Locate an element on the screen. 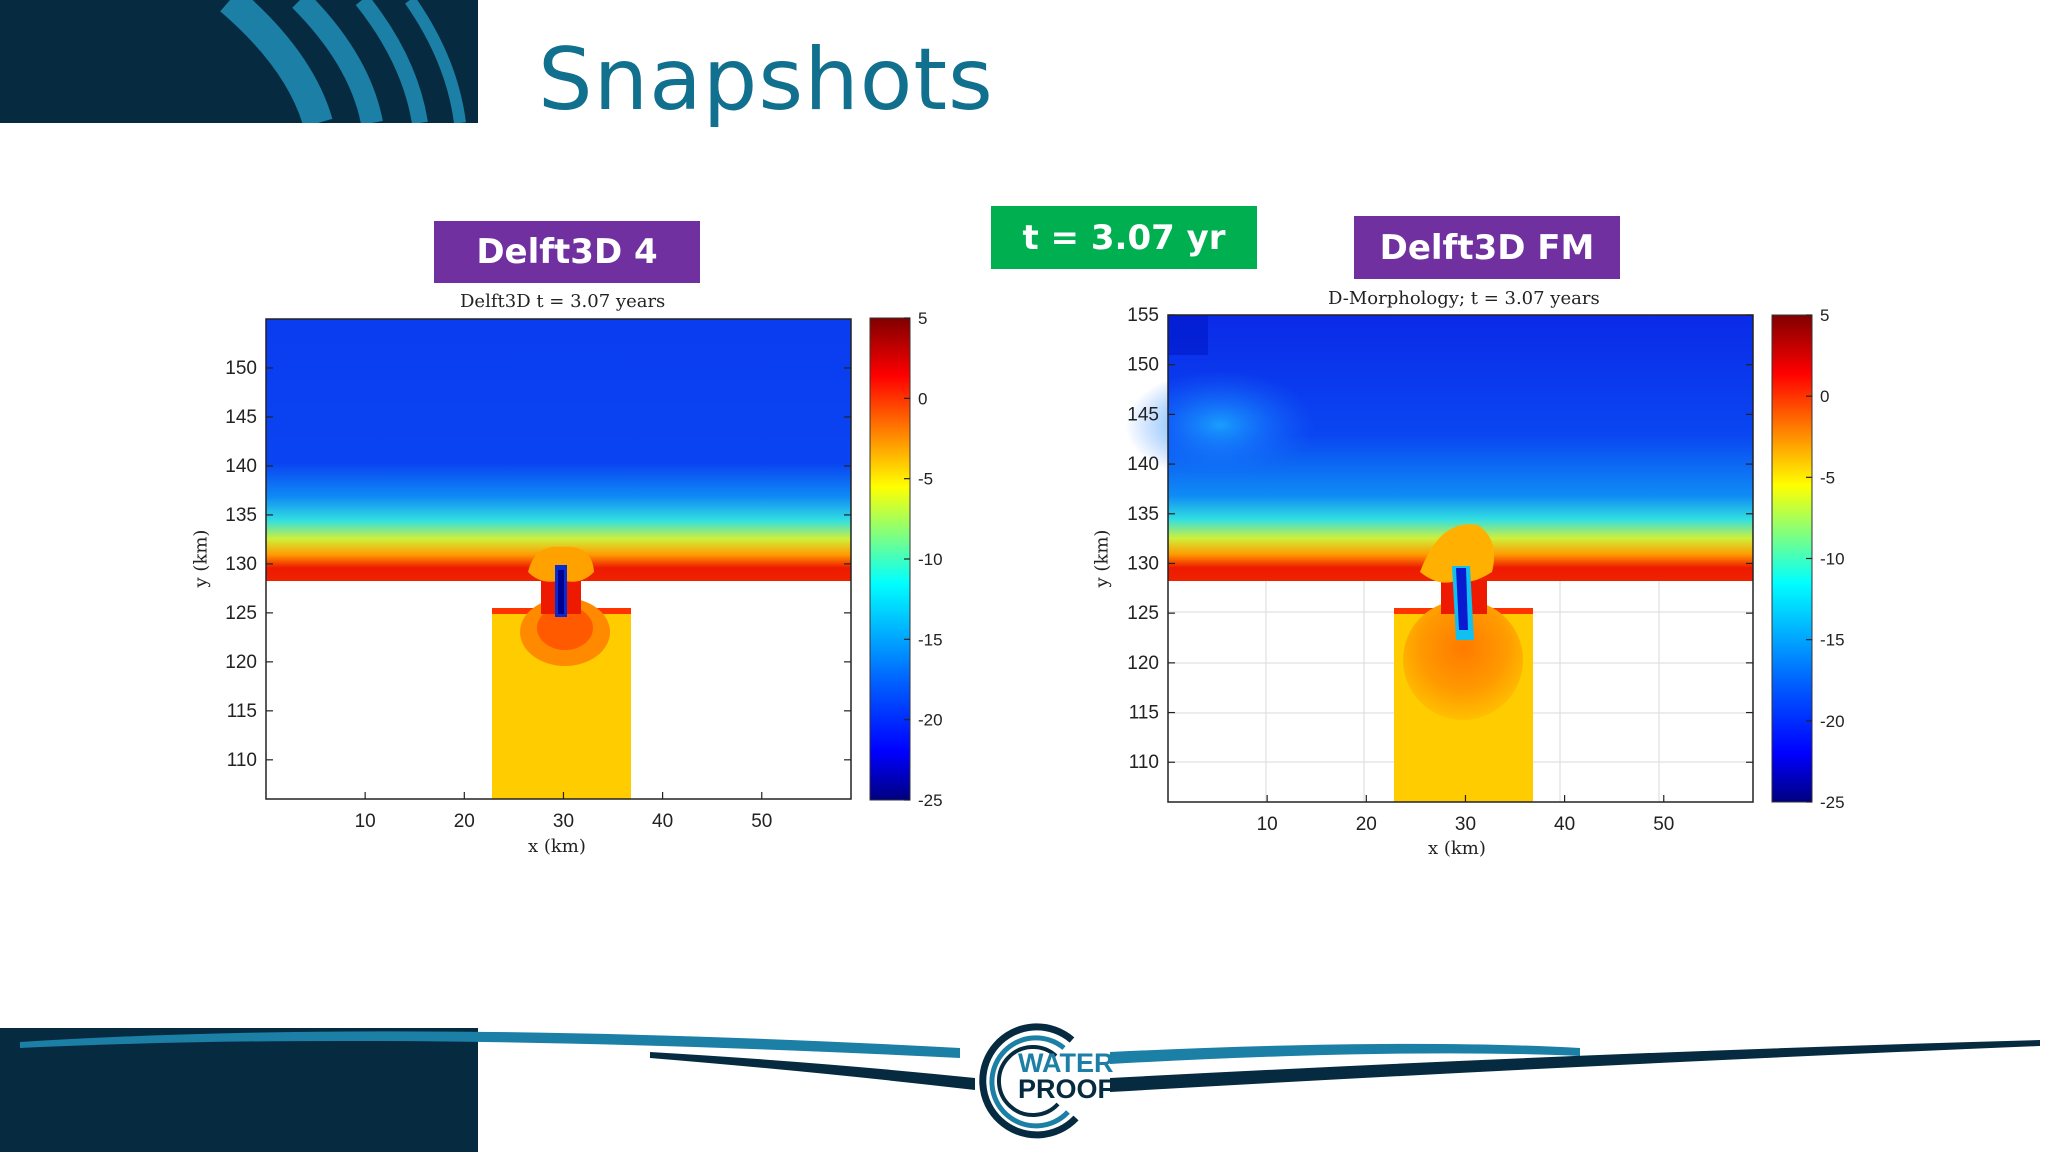 This screenshot has width=2048, height=1152. waterproof-logo: WATER PROOF is located at coordinates (1045, 1081).